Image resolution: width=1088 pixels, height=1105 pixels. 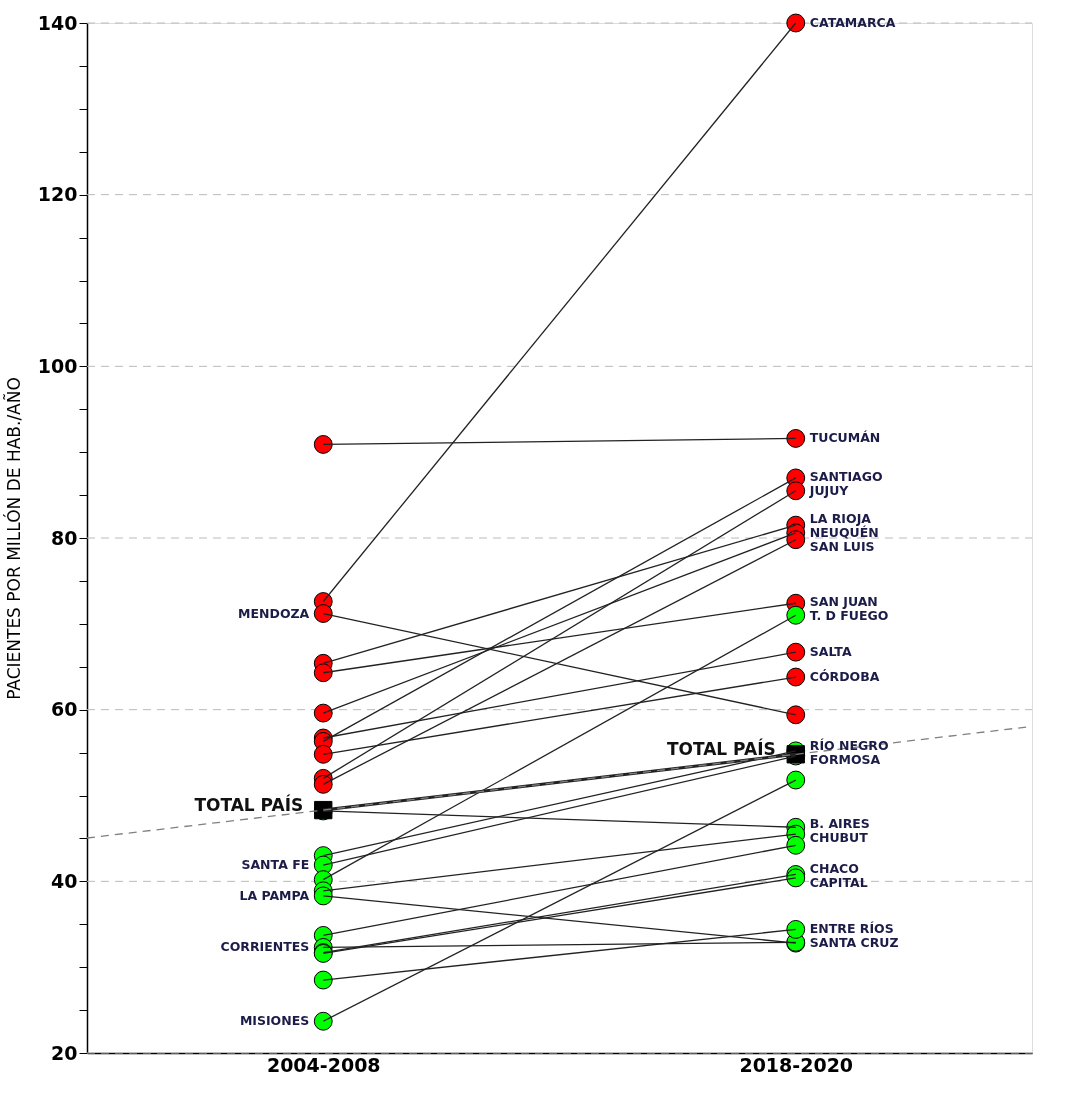 I want to click on y-tick-label: 60, so click(x=64, y=709).